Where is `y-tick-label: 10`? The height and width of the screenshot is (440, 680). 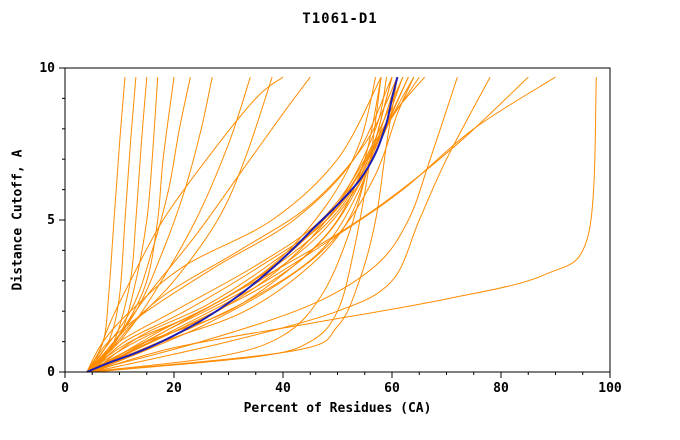 y-tick-label: 10 is located at coordinates (47, 68).